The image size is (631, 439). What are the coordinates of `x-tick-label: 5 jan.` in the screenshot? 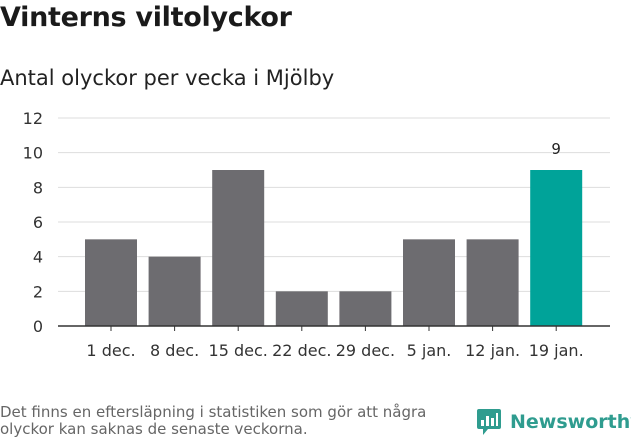 It's located at (429, 350).